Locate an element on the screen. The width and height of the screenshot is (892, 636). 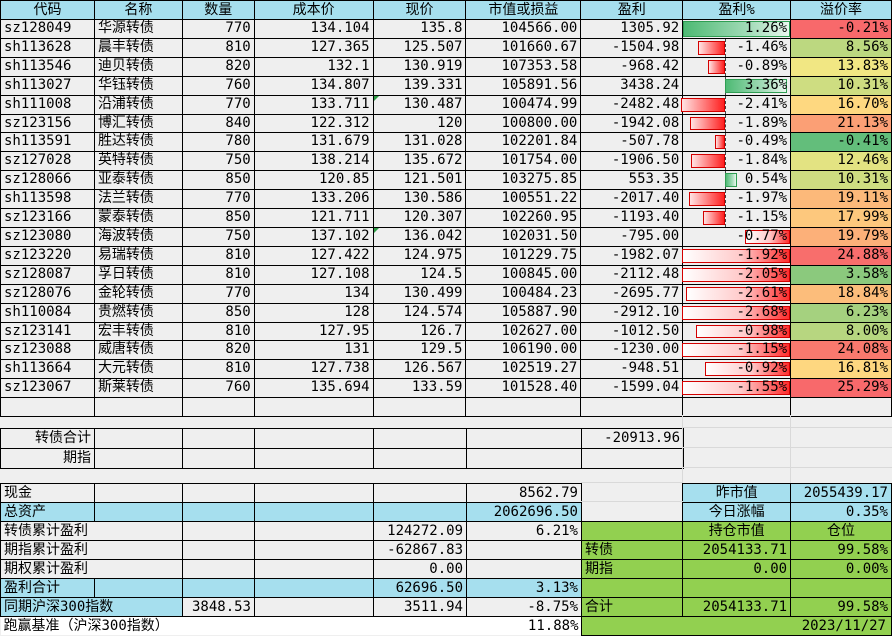
cell-profit-pct: 0.54% is located at coordinates (737, 180).